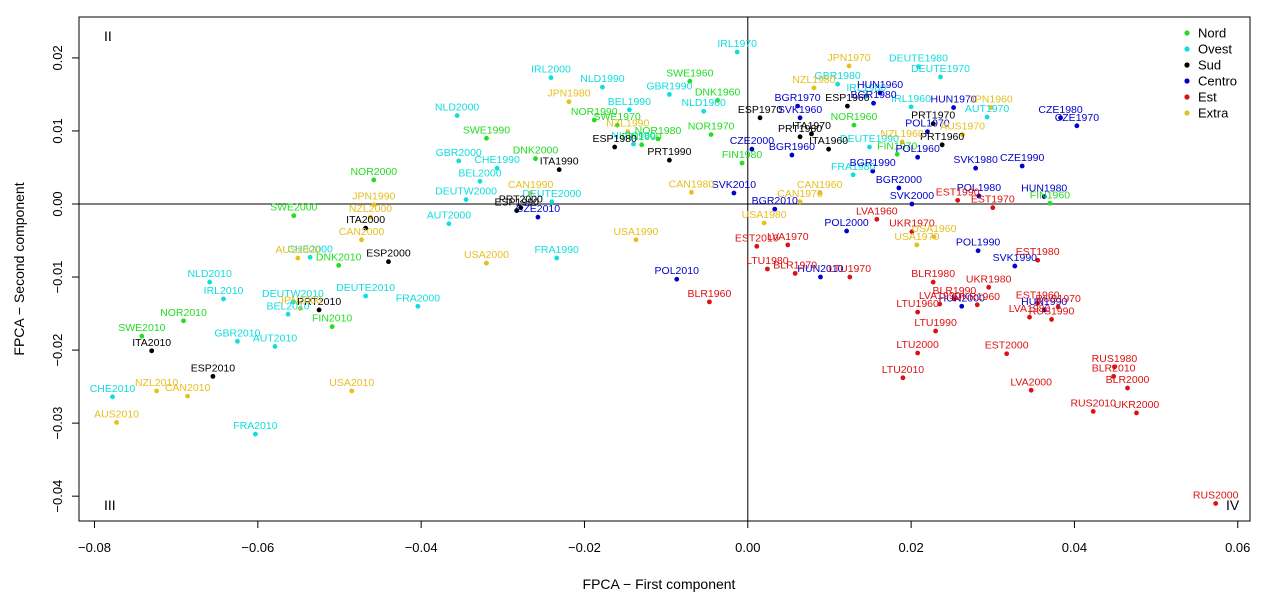 This screenshot has height=601, width=1263. What do you see at coordinates (370, 209) in the screenshot?
I see `point-label: NZL2000` at bounding box center [370, 209].